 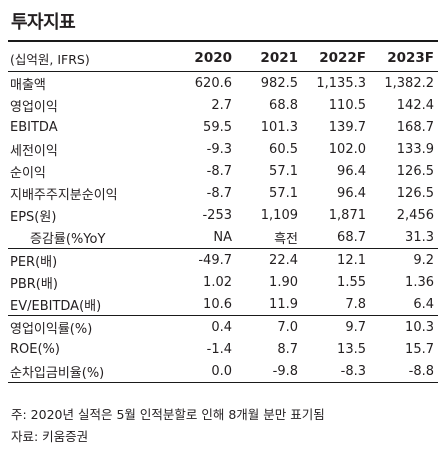 I want to click on cell-value: -1.4, so click(x=219, y=349).